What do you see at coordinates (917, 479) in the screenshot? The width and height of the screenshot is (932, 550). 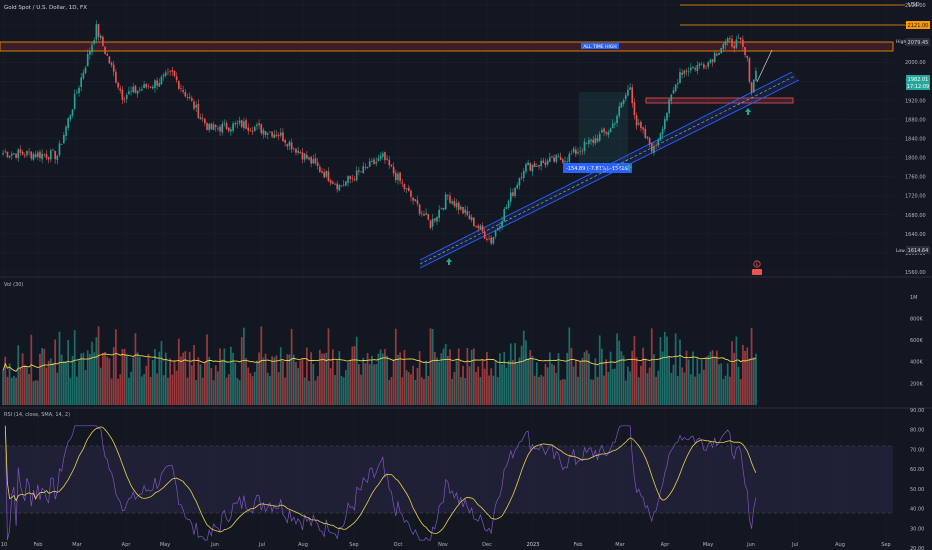 I see `rsi-axis: 90.00 80.00 70.00 60.00 50.00 40.00 30.00 20.00` at bounding box center [917, 479].